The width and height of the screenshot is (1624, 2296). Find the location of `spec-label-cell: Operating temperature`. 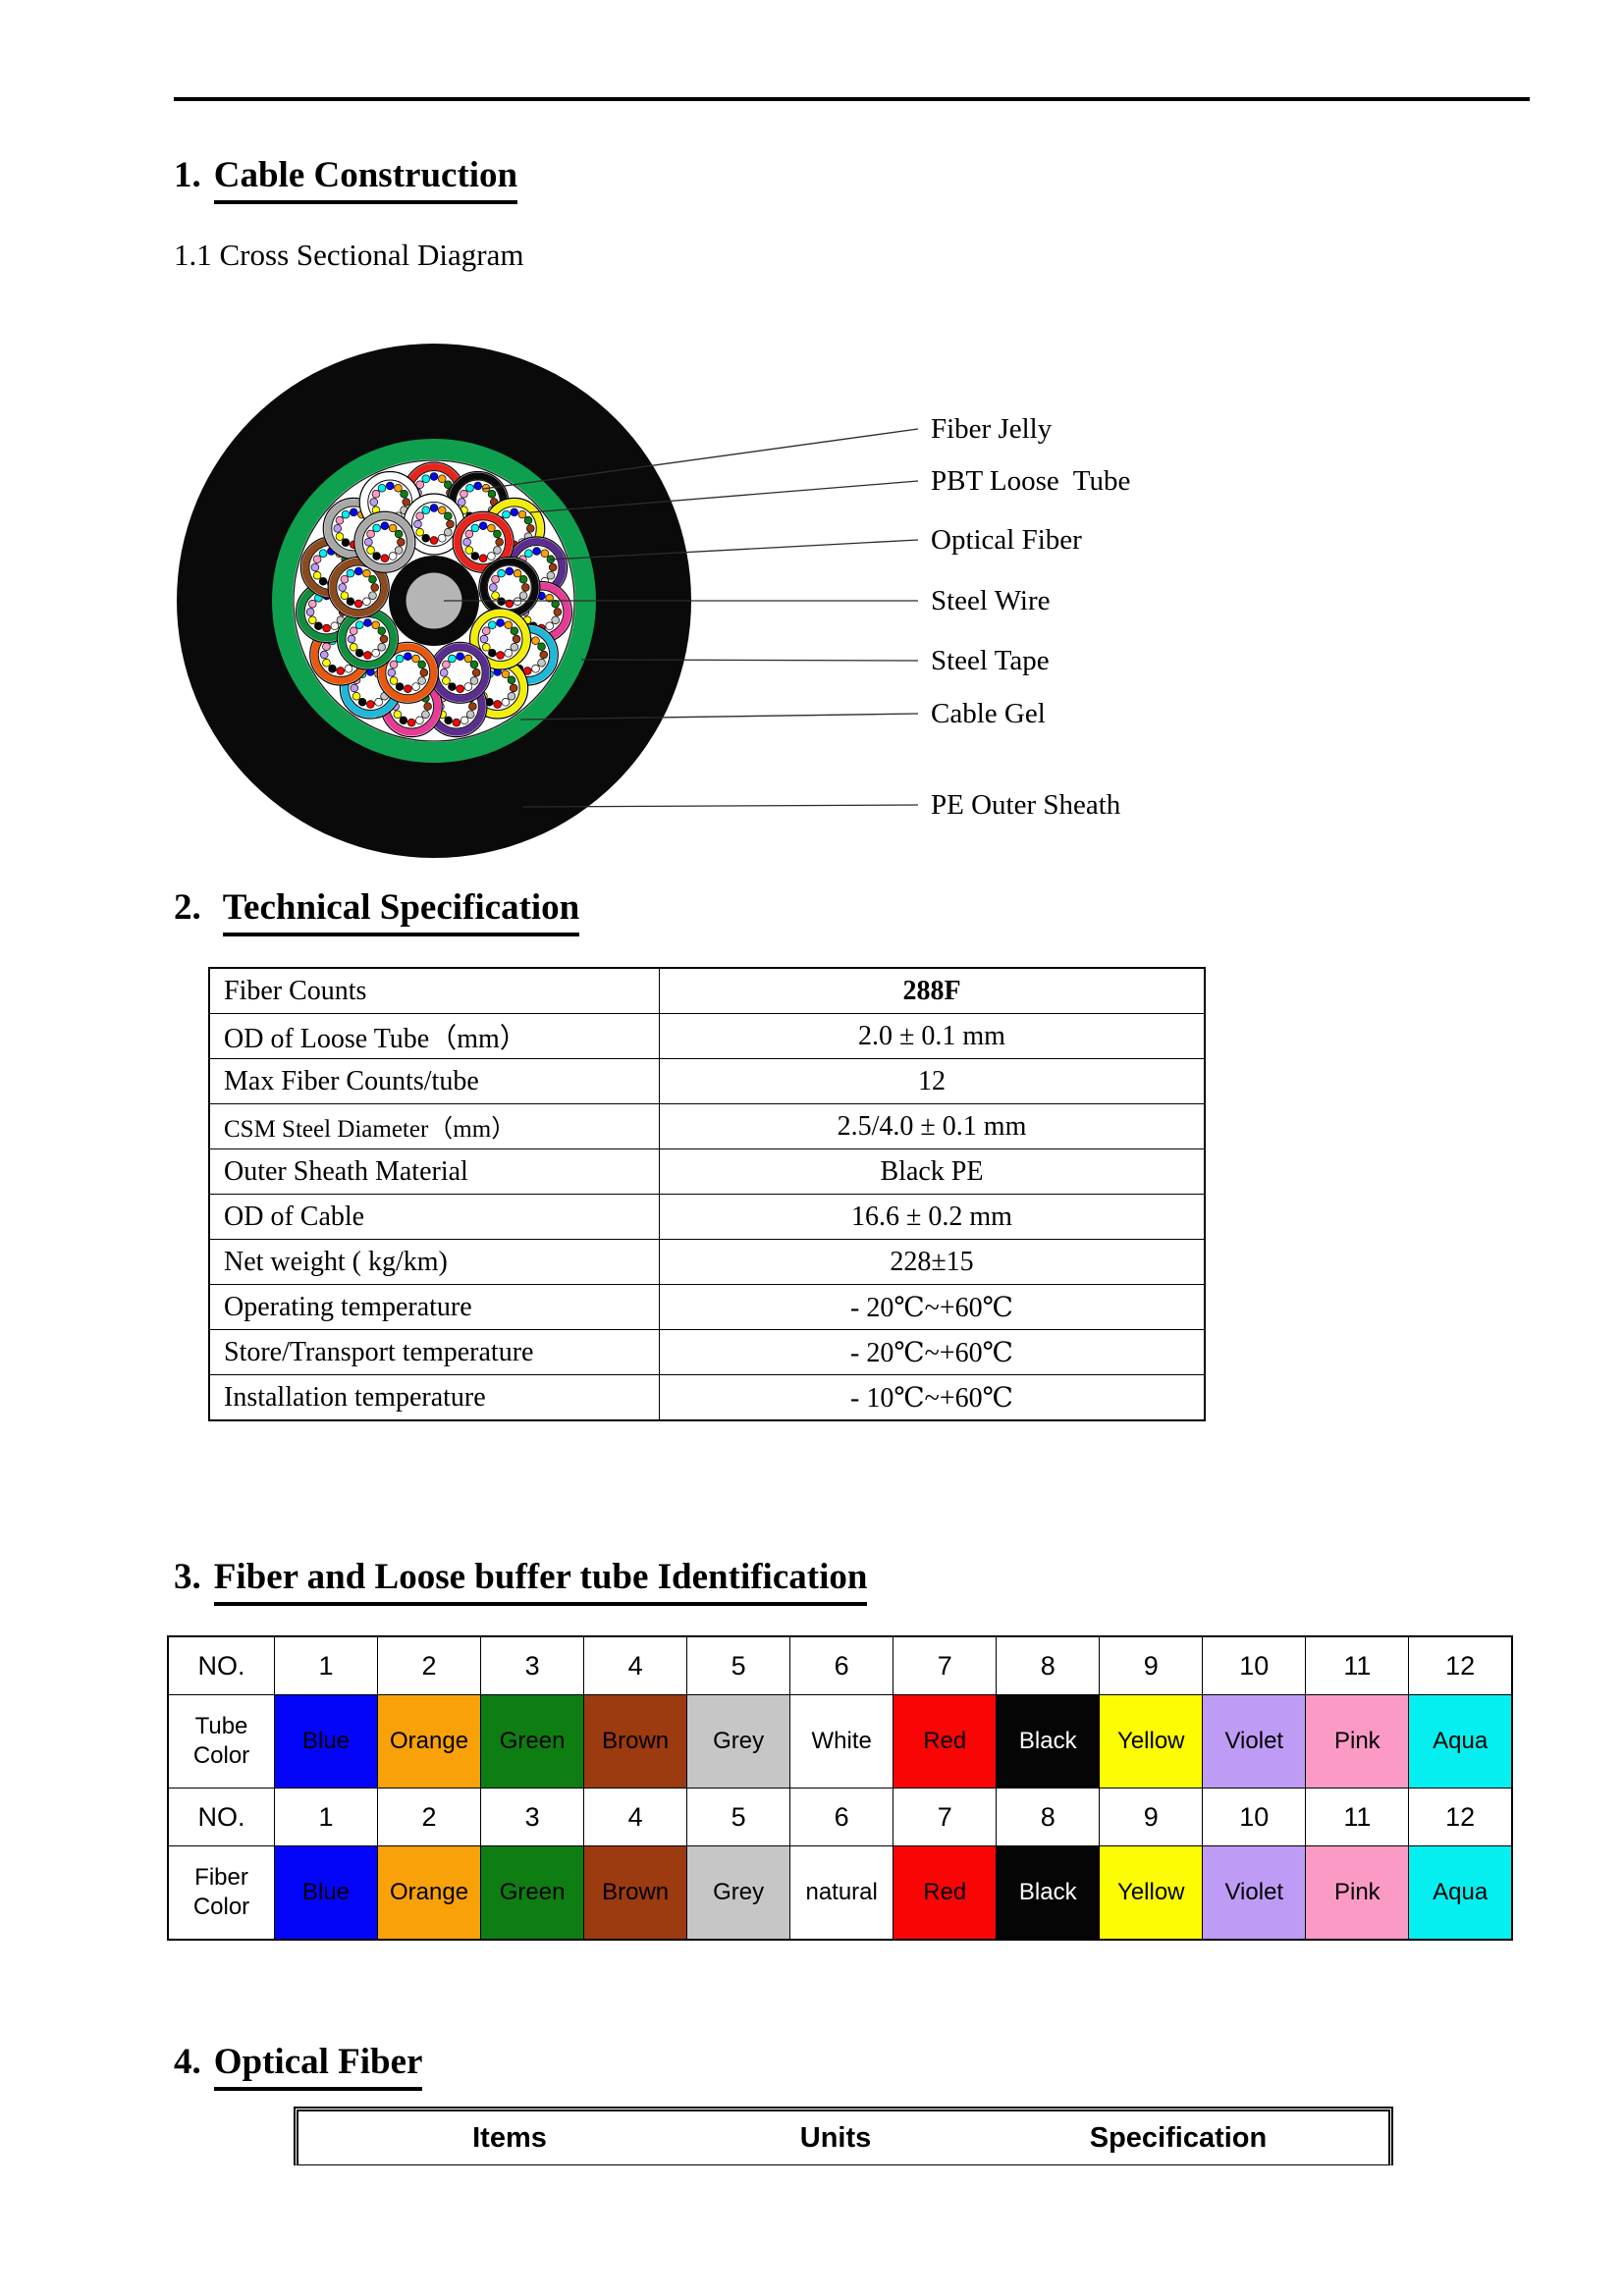

spec-label-cell: Operating temperature is located at coordinates (434, 1307).